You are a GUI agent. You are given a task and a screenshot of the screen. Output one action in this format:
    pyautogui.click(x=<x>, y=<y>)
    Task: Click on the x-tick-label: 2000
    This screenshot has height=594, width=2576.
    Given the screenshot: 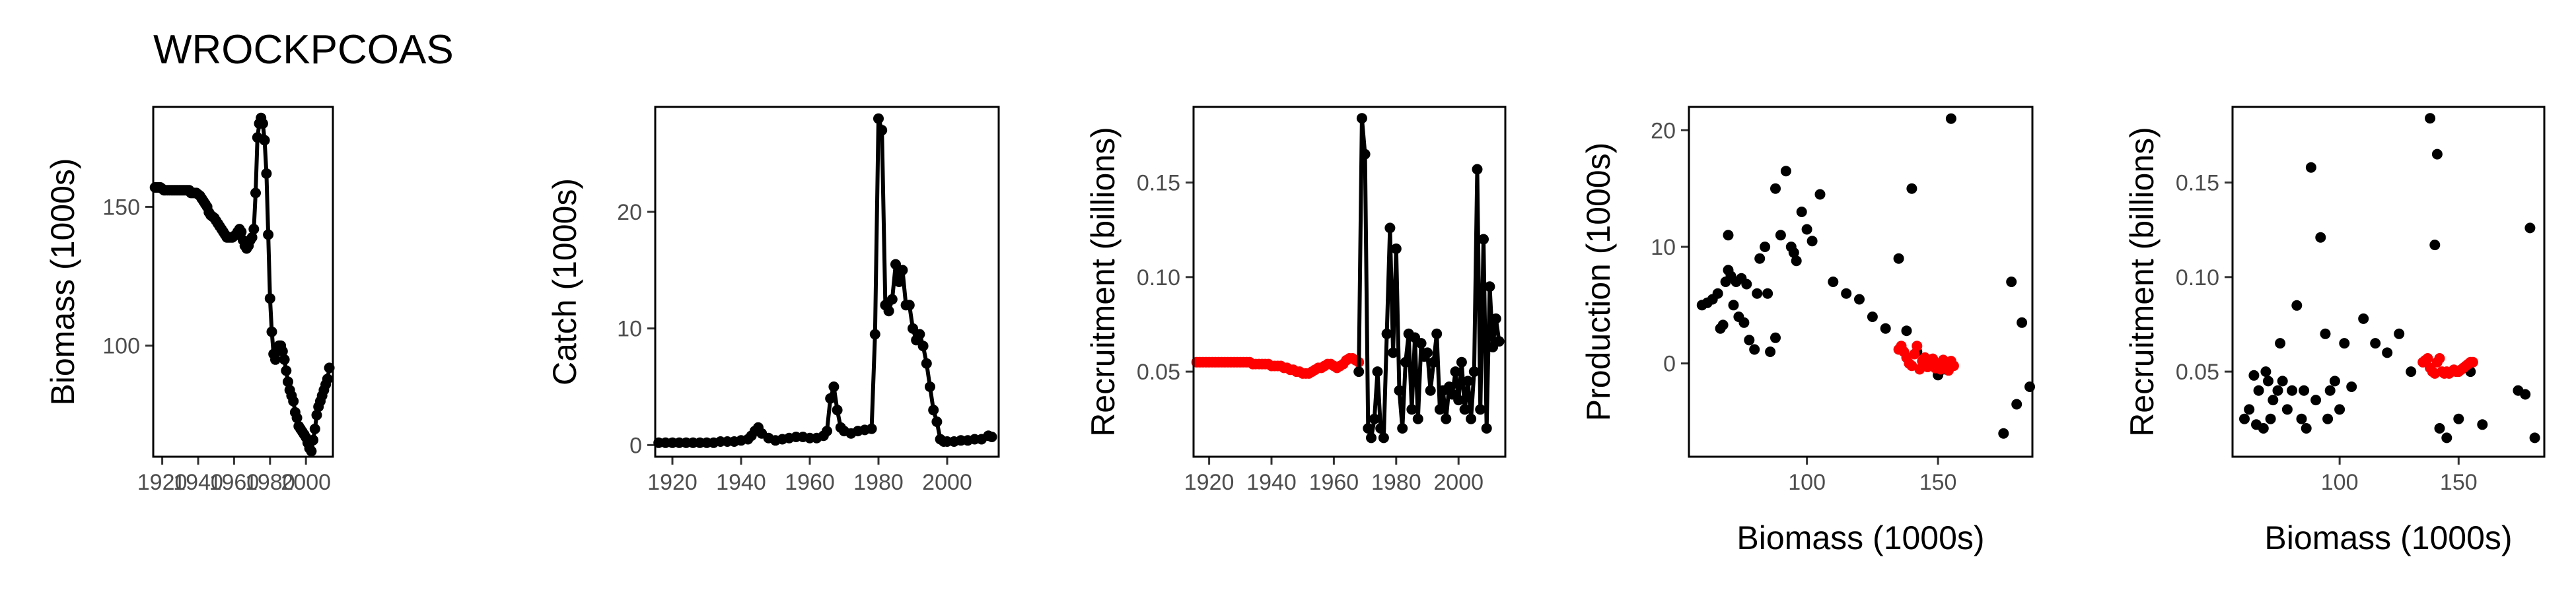 What is the action you would take?
    pyautogui.click(x=306, y=482)
    